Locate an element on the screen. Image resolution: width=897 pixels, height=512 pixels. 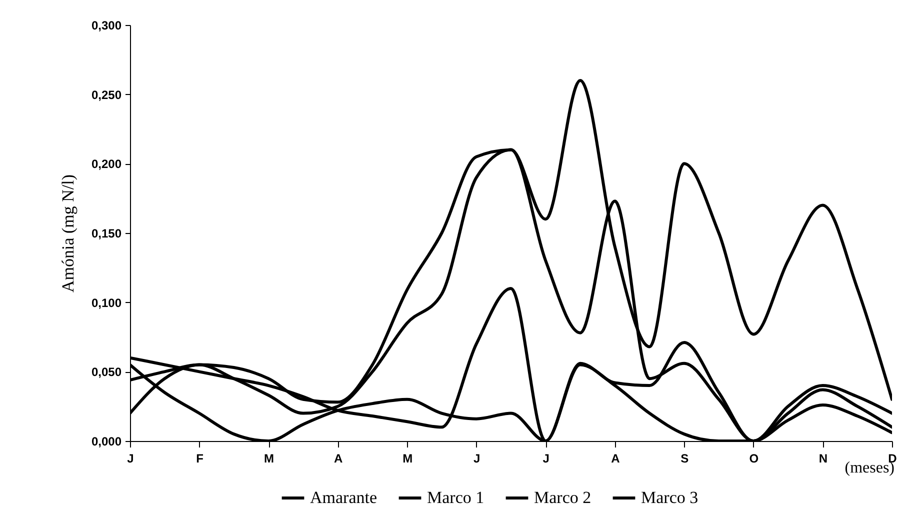
legend-label: Marco 3 is located at coordinates (669, 497).